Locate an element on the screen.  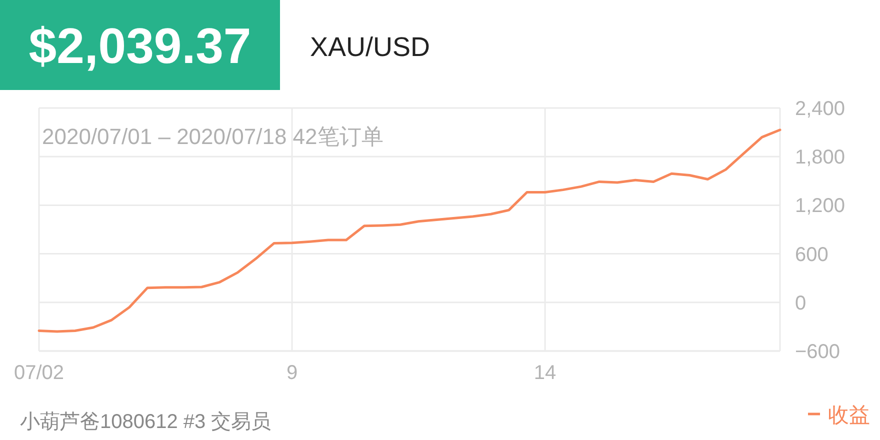
y-tick-label: 1,800 is located at coordinates (820, 157).